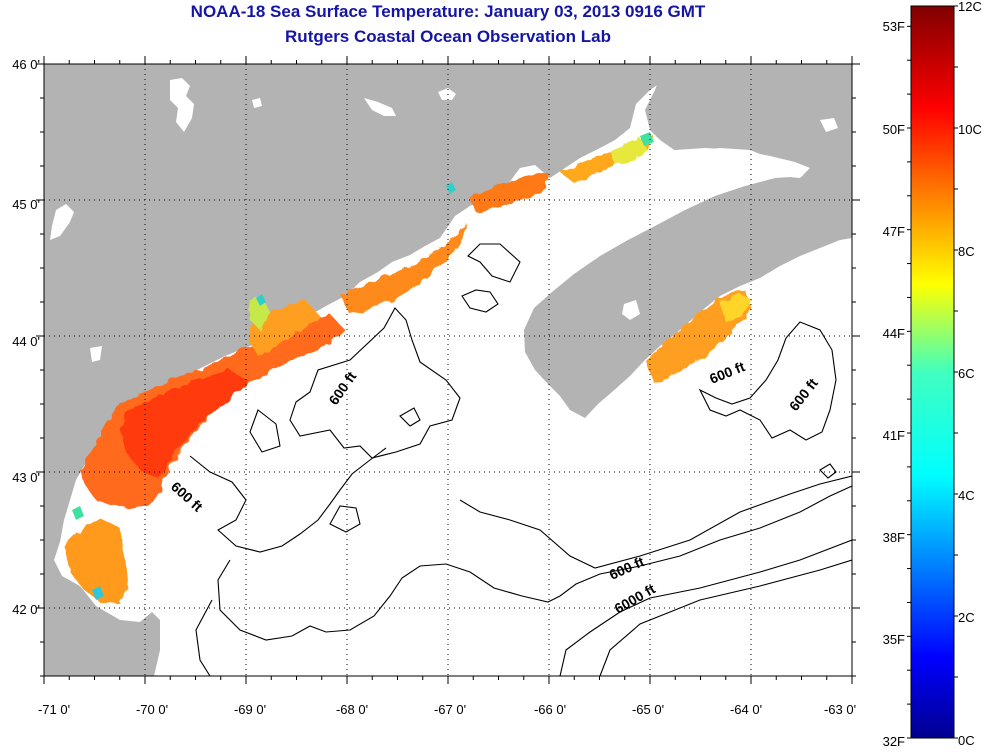  I want to click on colorbar-celsius-labels: 12C 10C 8C 6C 4C 2C 0C, so click(970, 374).